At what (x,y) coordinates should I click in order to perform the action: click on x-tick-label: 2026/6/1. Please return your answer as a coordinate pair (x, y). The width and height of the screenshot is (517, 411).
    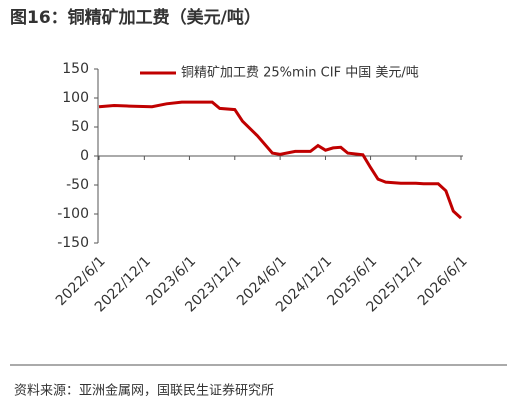
    Looking at the image, I should click on (443, 281).